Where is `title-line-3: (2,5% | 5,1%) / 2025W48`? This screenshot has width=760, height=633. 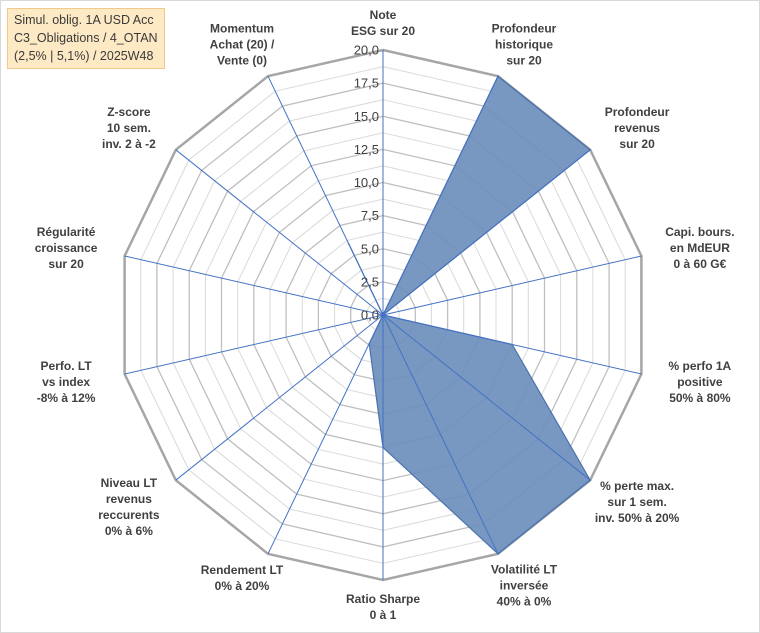
title-line-3: (2,5% | 5,1%) / 2025W48 is located at coordinates (84, 56).